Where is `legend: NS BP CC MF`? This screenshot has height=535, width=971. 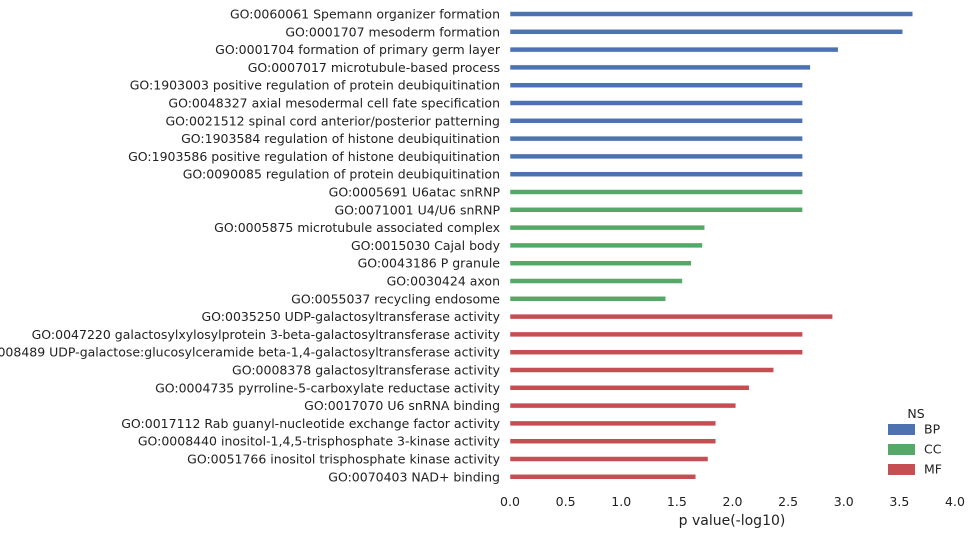 legend: NS BP CC MF is located at coordinates (915, 441).